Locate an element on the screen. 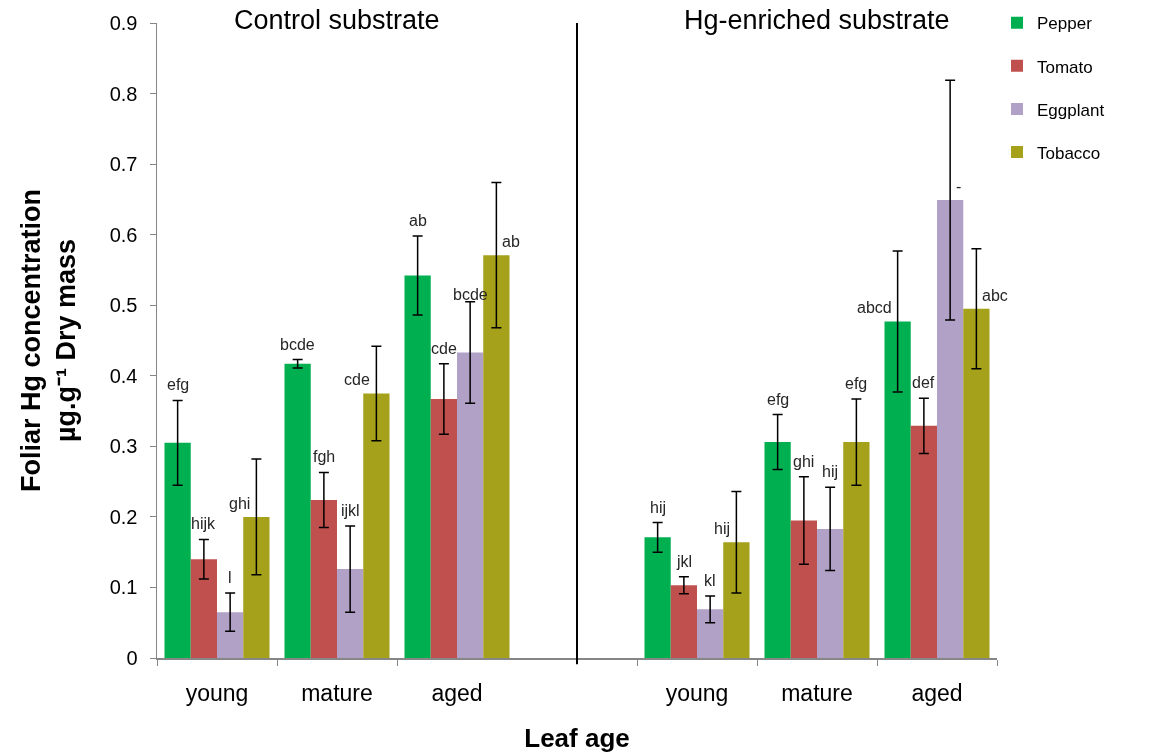 This screenshot has height=753, width=1158. data-label: jkl is located at coordinates (684, 561).